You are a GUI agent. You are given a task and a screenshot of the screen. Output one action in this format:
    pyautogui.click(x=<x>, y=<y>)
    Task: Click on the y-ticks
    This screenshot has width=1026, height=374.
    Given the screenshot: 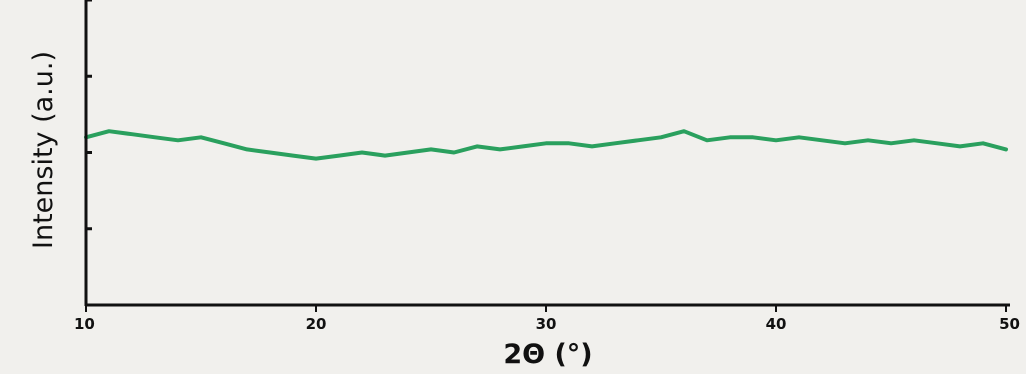 What is the action you would take?
    pyautogui.click(x=89, y=115)
    